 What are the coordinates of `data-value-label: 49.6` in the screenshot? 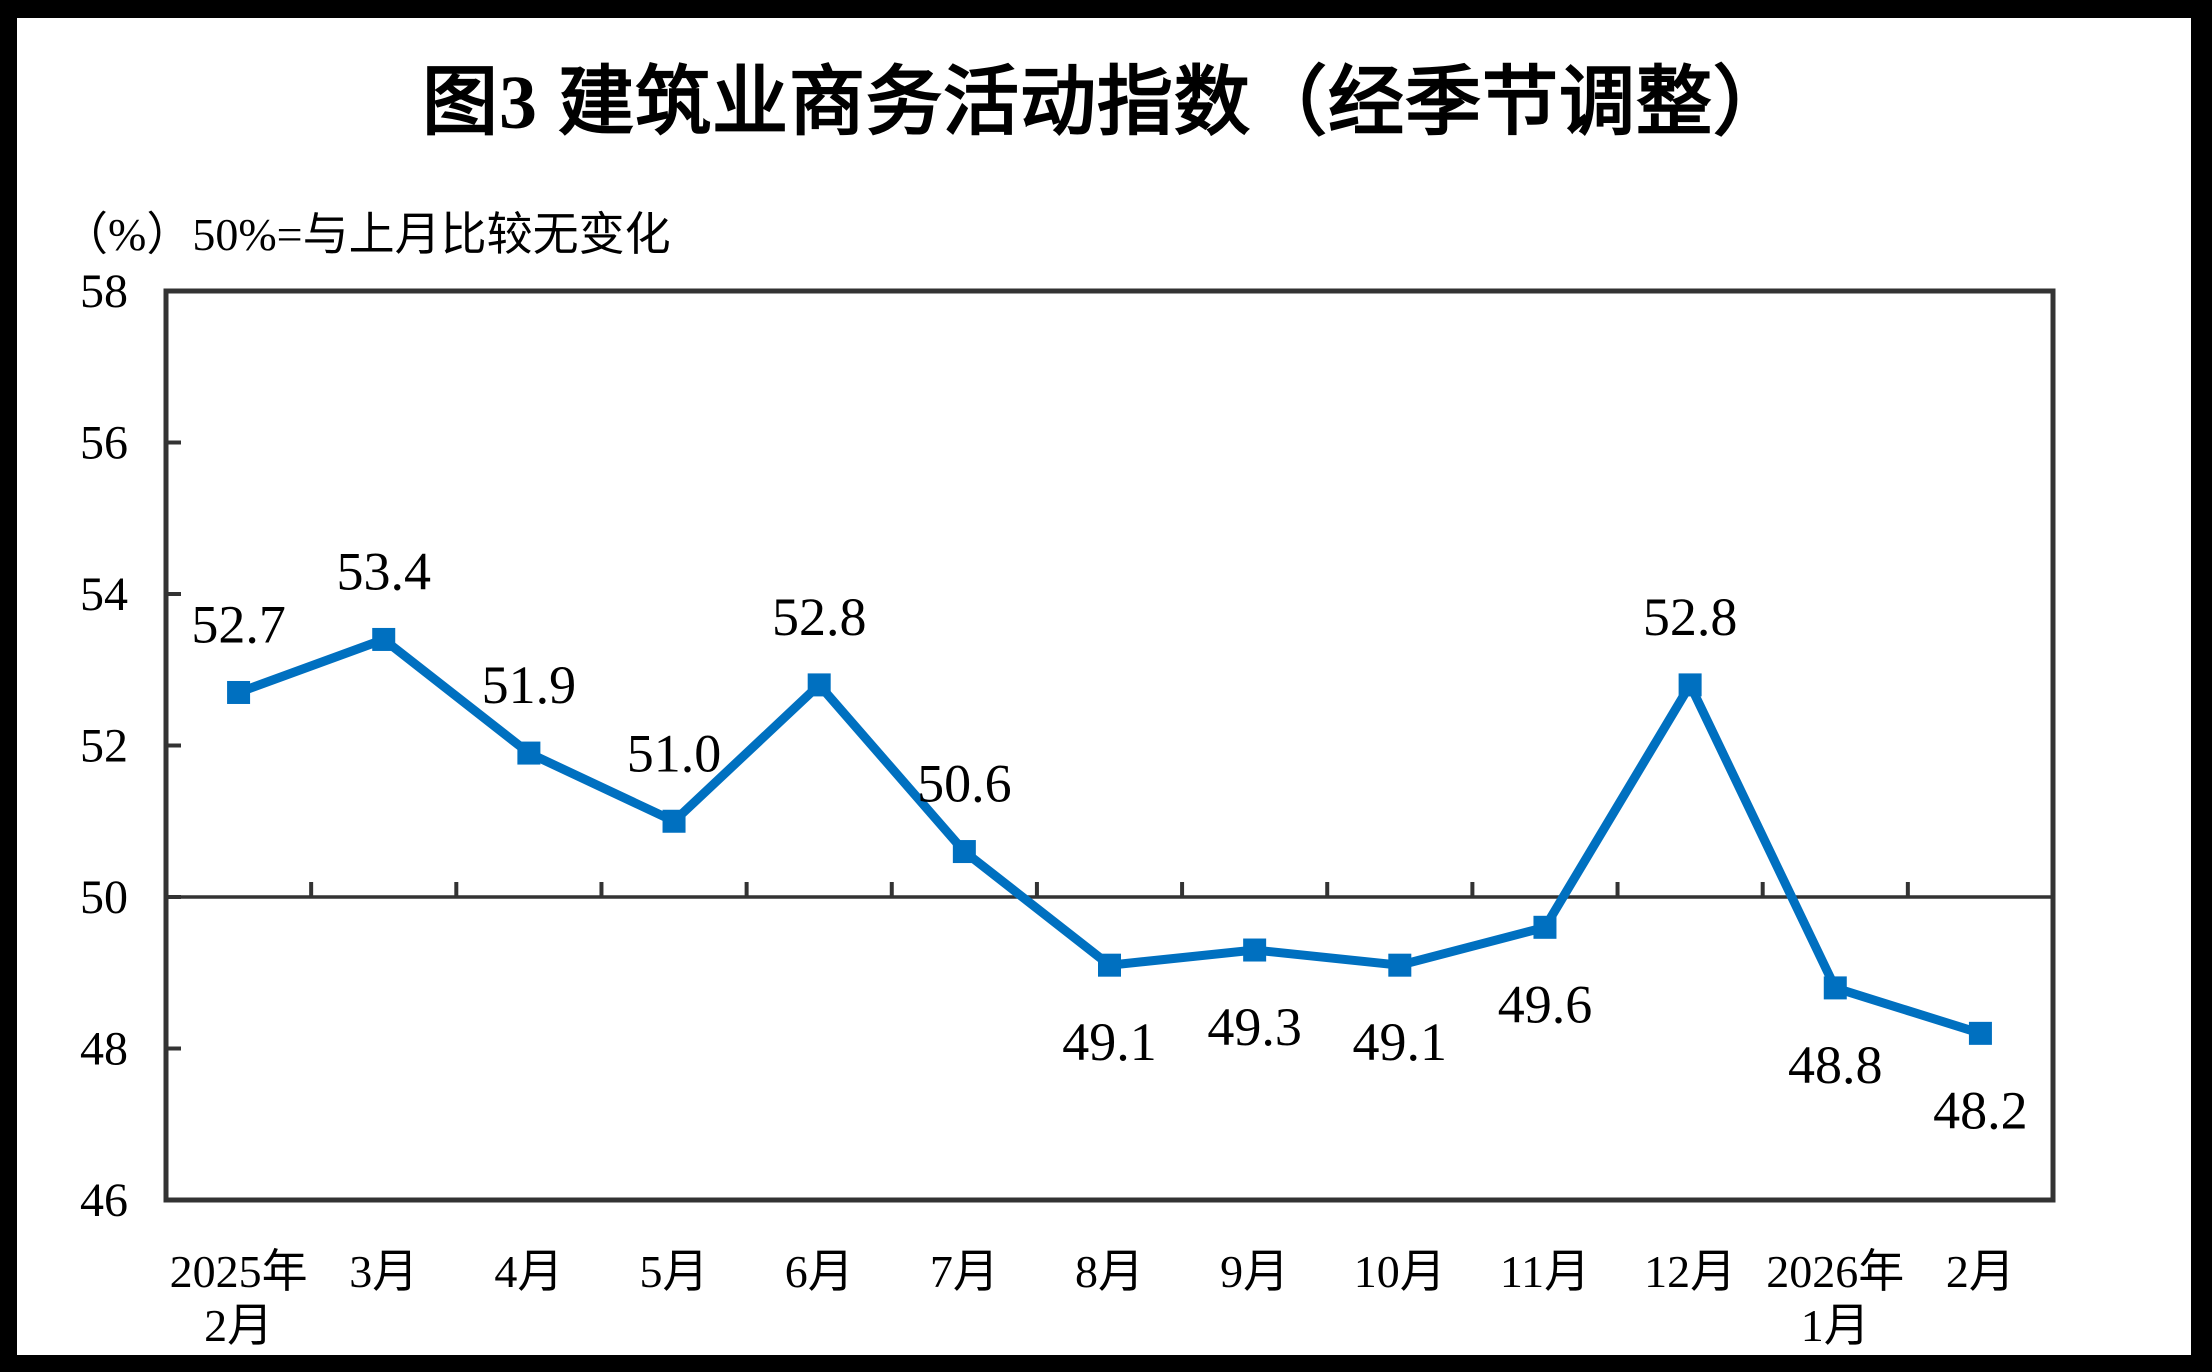 It's located at (1545, 1004).